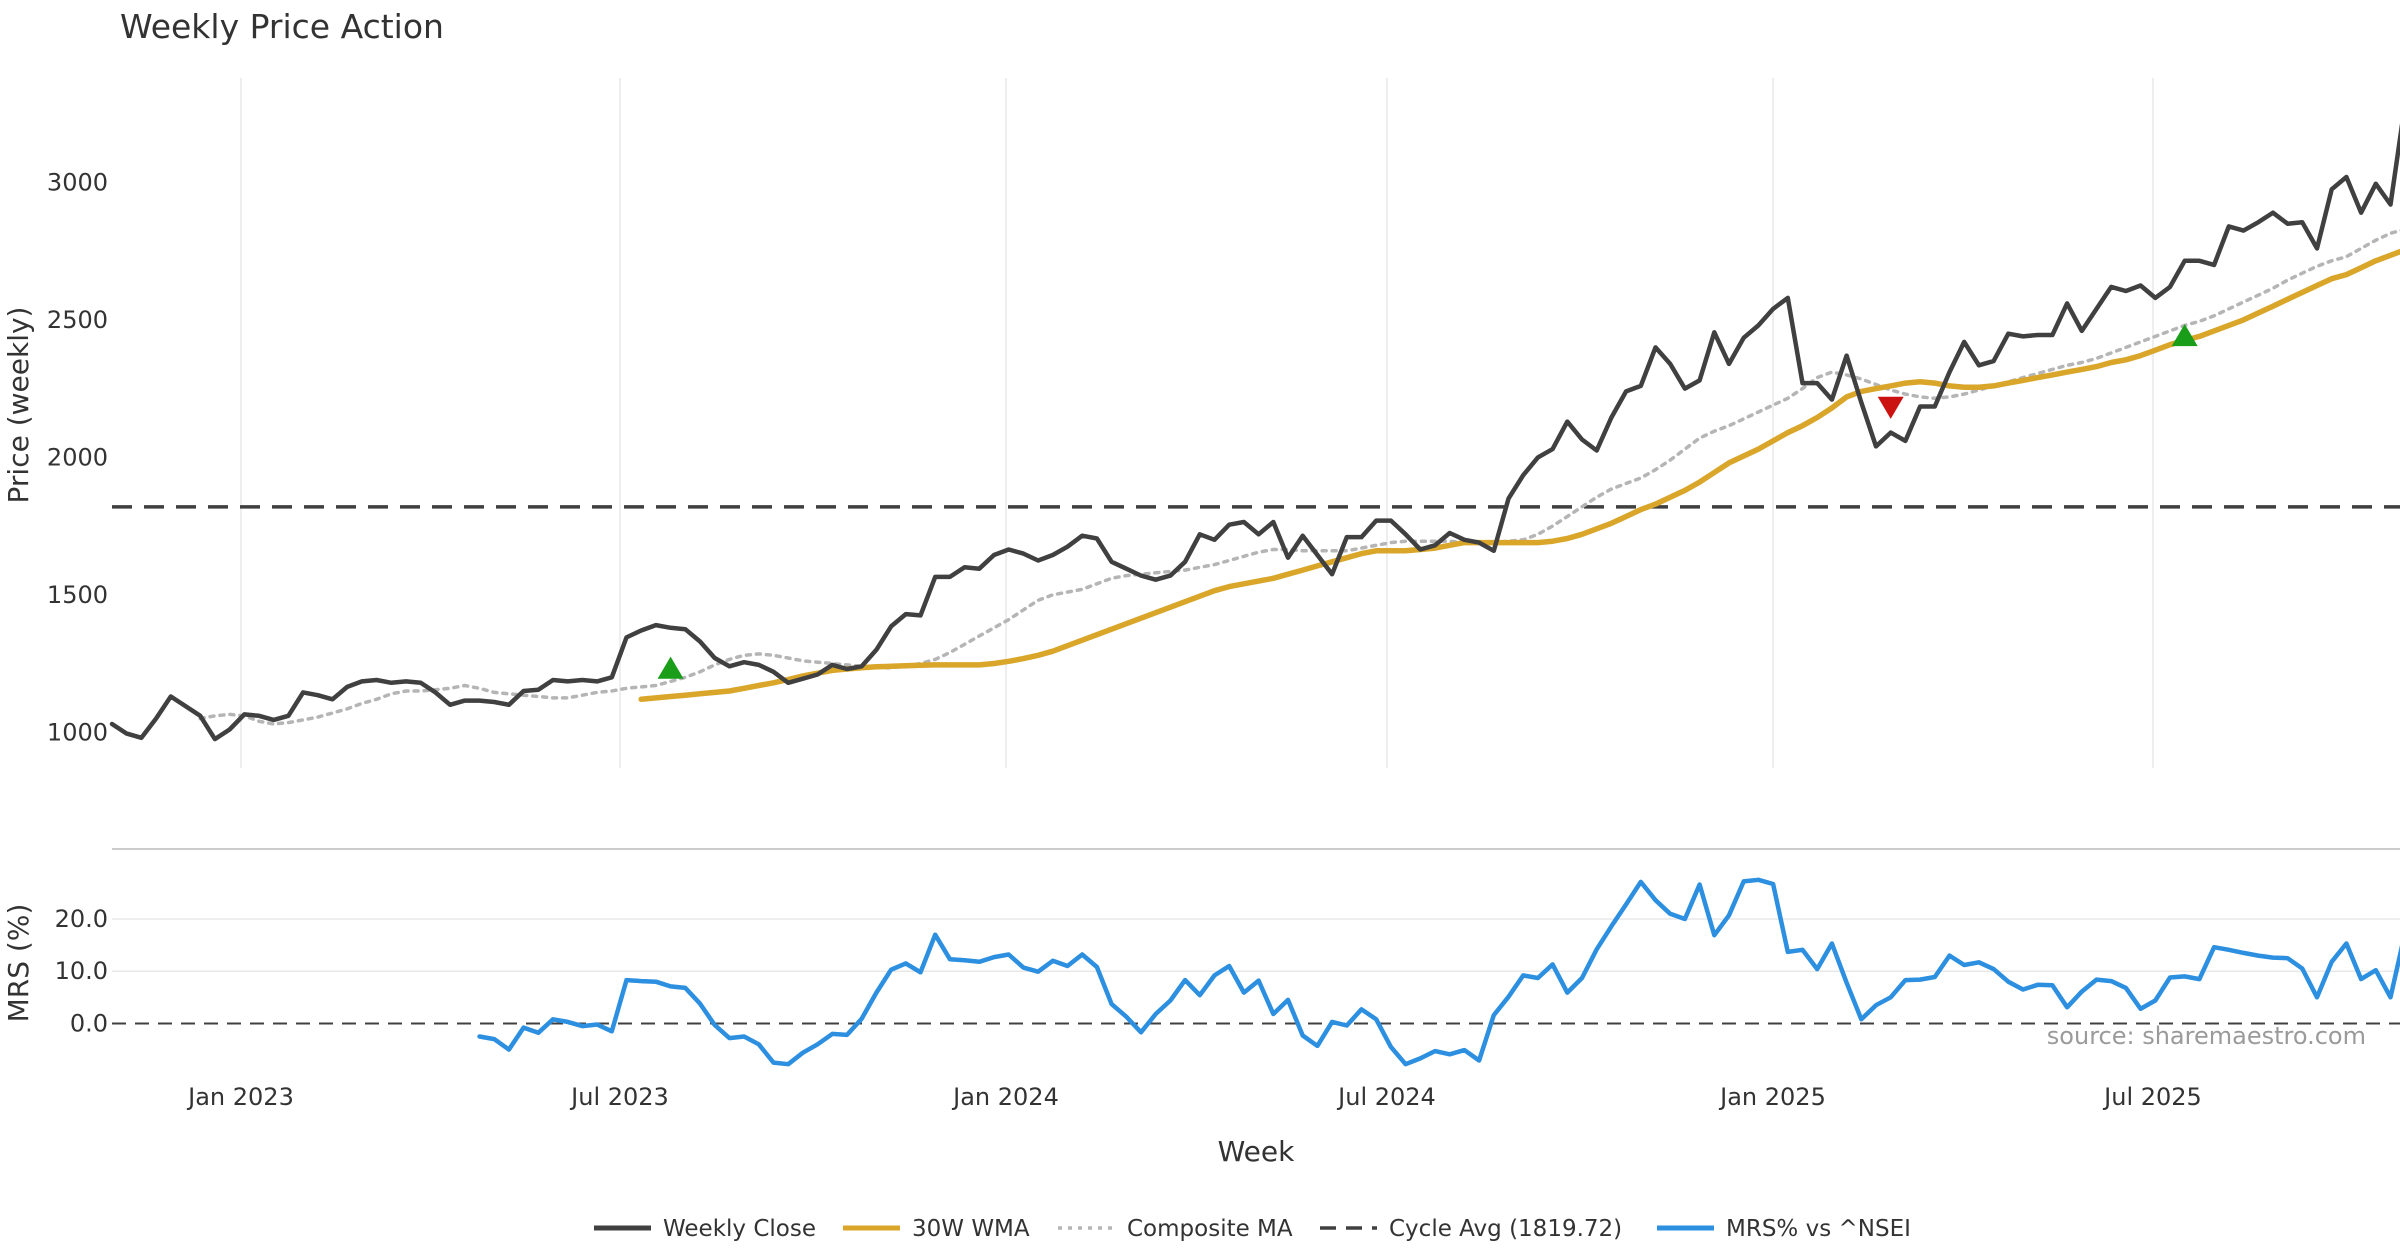  I want to click on price-y-tick: 2500, so click(77, 320).